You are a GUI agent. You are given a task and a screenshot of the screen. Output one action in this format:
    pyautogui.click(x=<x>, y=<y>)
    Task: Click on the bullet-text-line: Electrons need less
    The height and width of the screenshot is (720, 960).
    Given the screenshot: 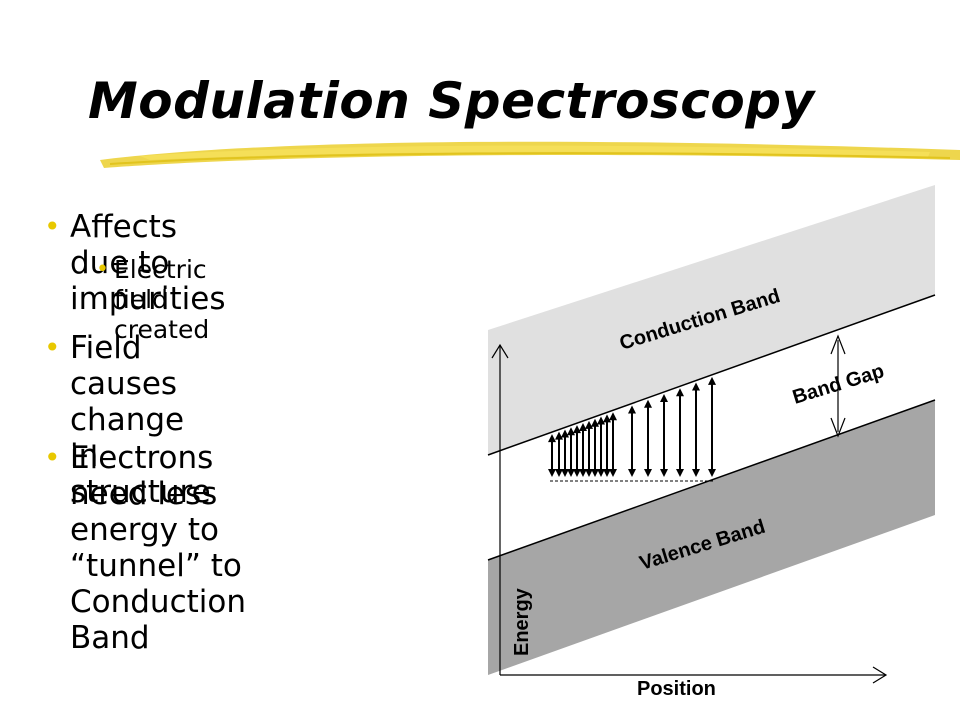 What is the action you would take?
    pyautogui.click(x=144, y=476)
    